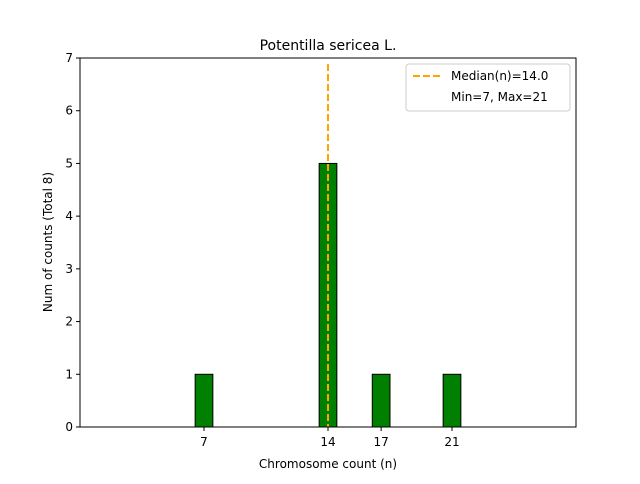  I want to click on legend-min-max-label: Min=7, Max=21, so click(499, 97).